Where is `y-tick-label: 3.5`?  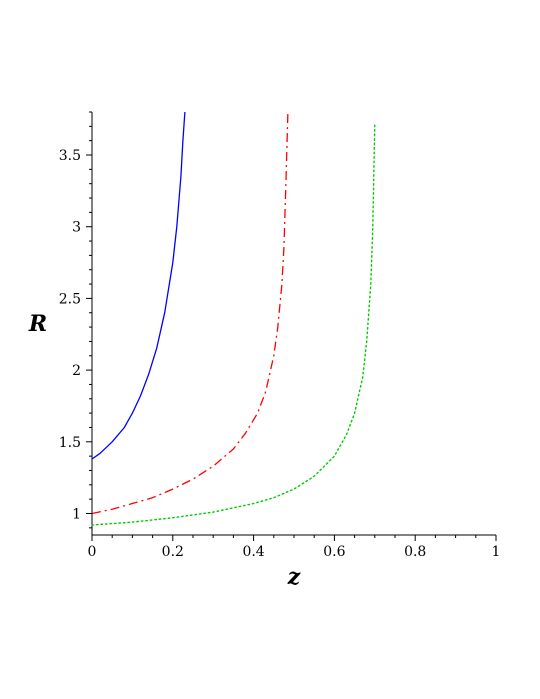
y-tick-label: 3.5 is located at coordinates (70, 156).